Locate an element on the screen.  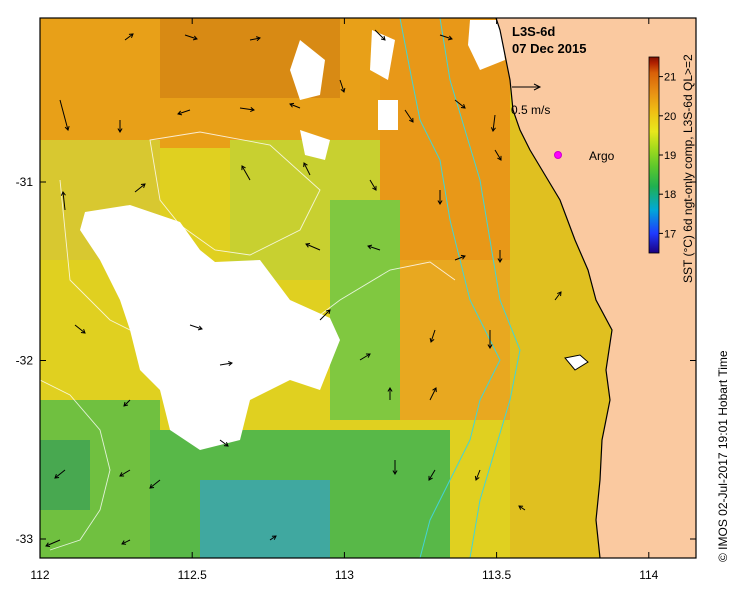
y-tick-label: -33 is located at coordinates (25, 539).